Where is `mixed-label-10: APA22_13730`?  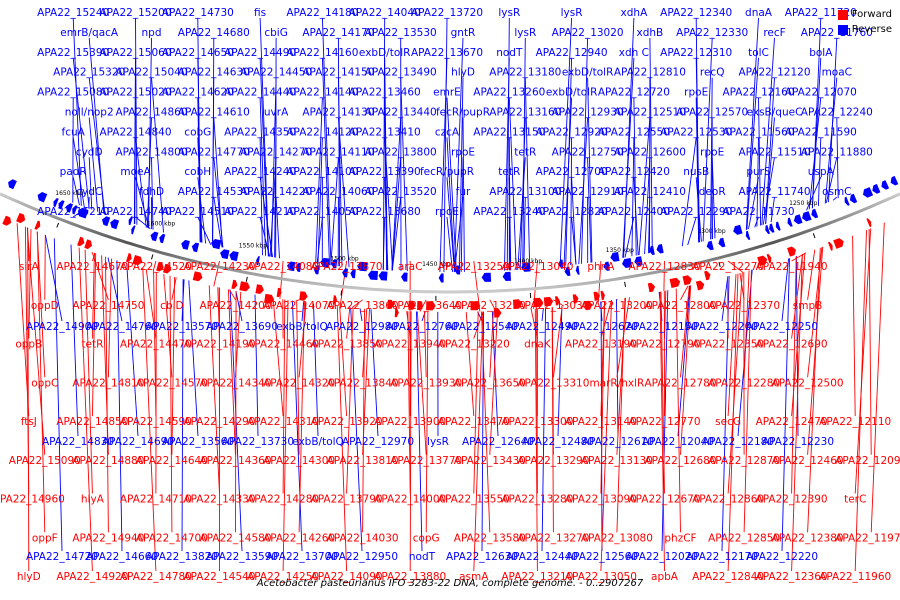
mixed-label-10: APA22_13730 is located at coordinates (258, 442).